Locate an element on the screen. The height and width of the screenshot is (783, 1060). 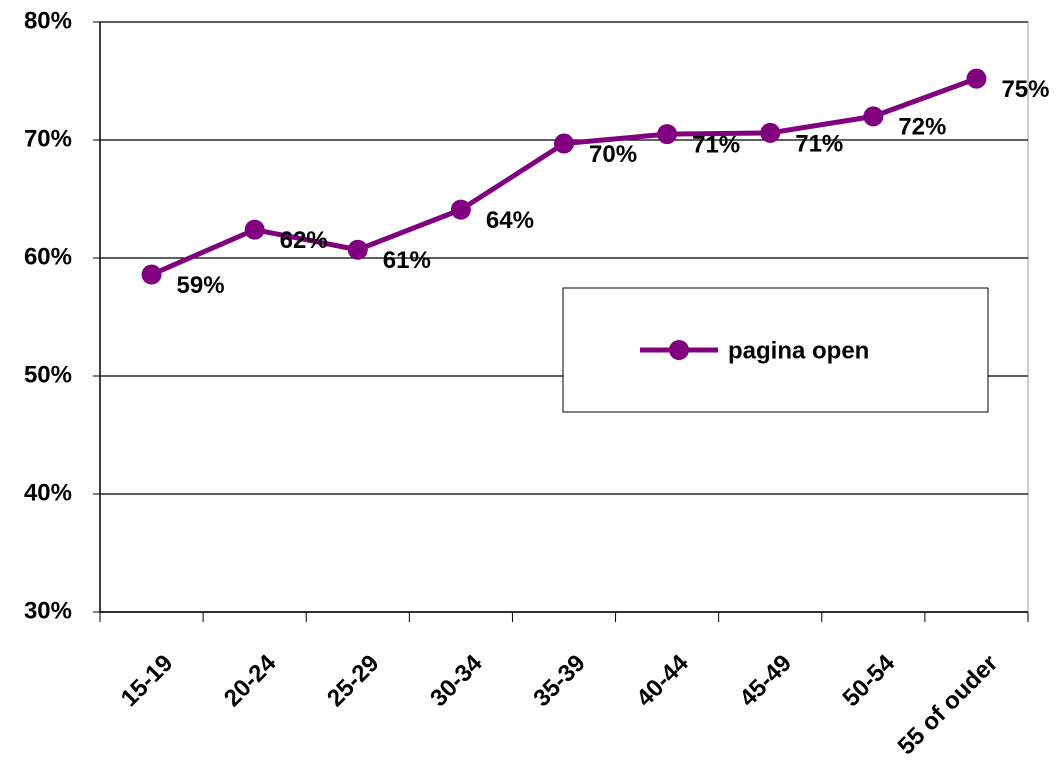
data-label: 62% is located at coordinates (304, 240).